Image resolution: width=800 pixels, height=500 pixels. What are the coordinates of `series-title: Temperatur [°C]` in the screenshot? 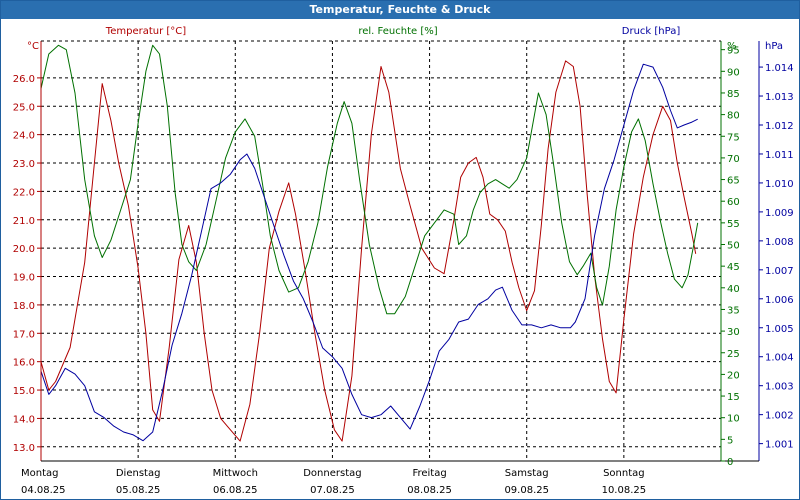 It's located at (145, 31).